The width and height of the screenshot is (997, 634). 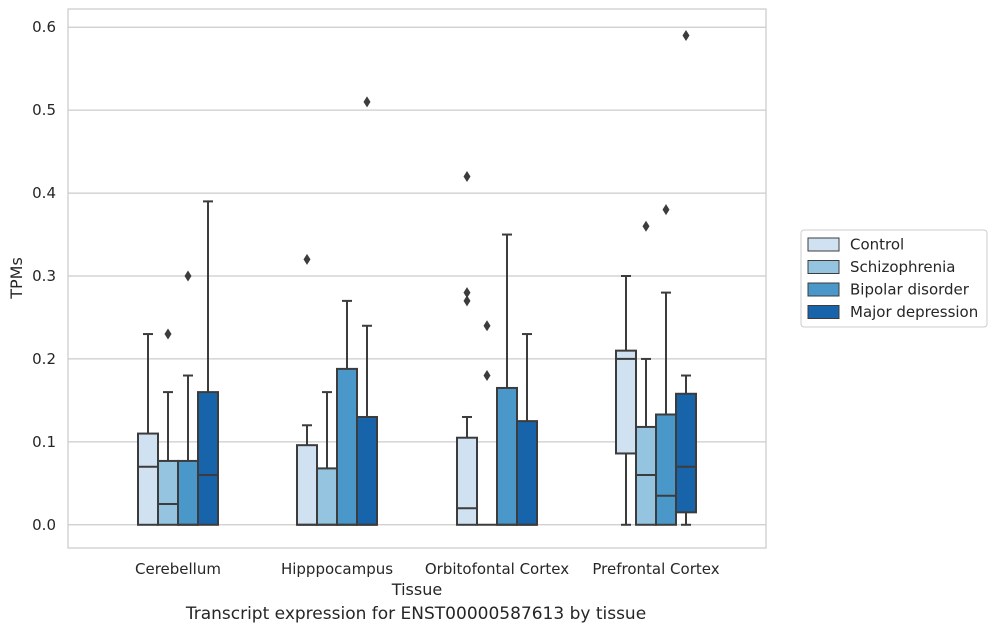 I want to click on legend-entry: Bipolar disorder, so click(x=910, y=290).